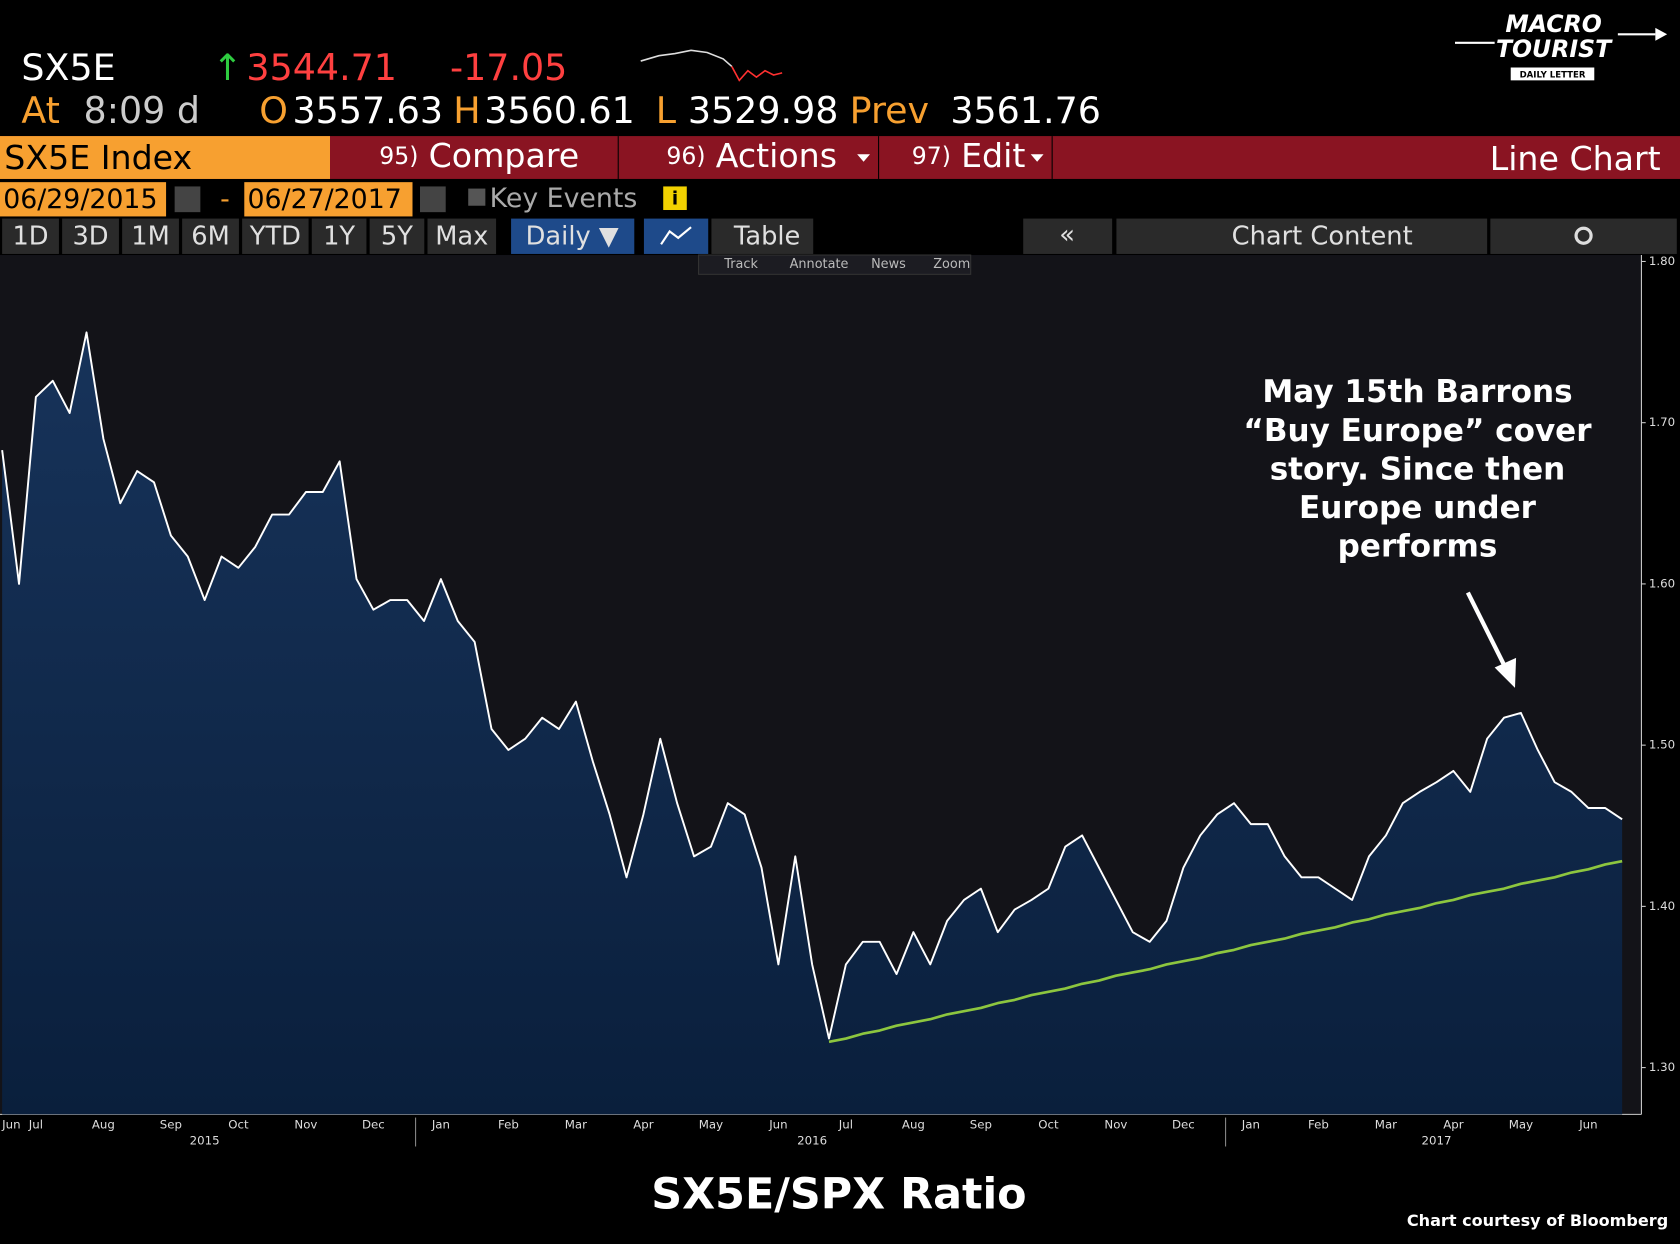  What do you see at coordinates (1553, 24) in the screenshot?
I see `logo-text: MACRO` at bounding box center [1553, 24].